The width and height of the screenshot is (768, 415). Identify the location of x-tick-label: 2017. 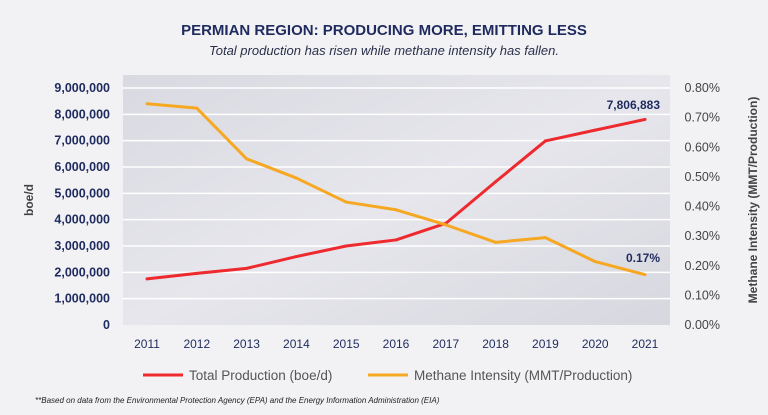
(445, 344).